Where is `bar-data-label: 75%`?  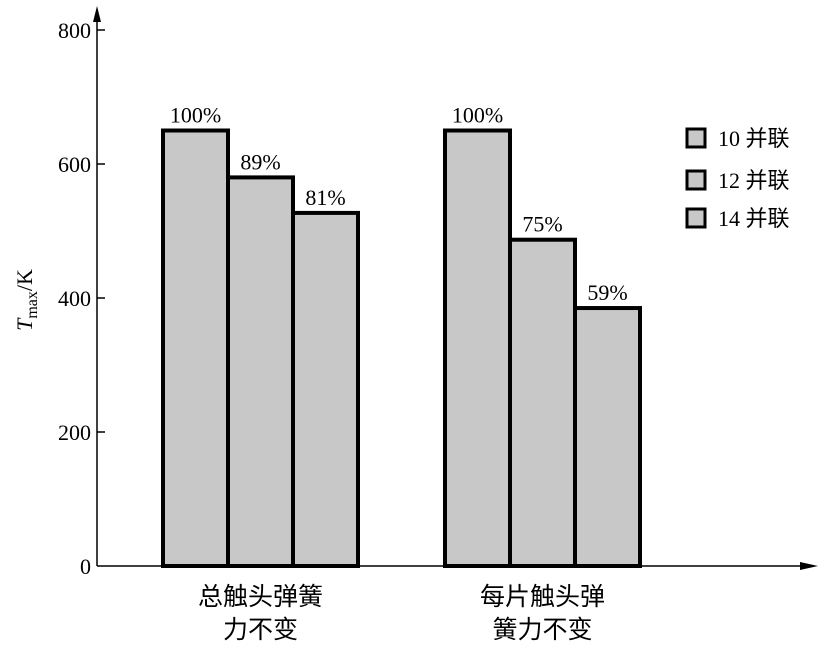 bar-data-label: 75% is located at coordinates (542, 224).